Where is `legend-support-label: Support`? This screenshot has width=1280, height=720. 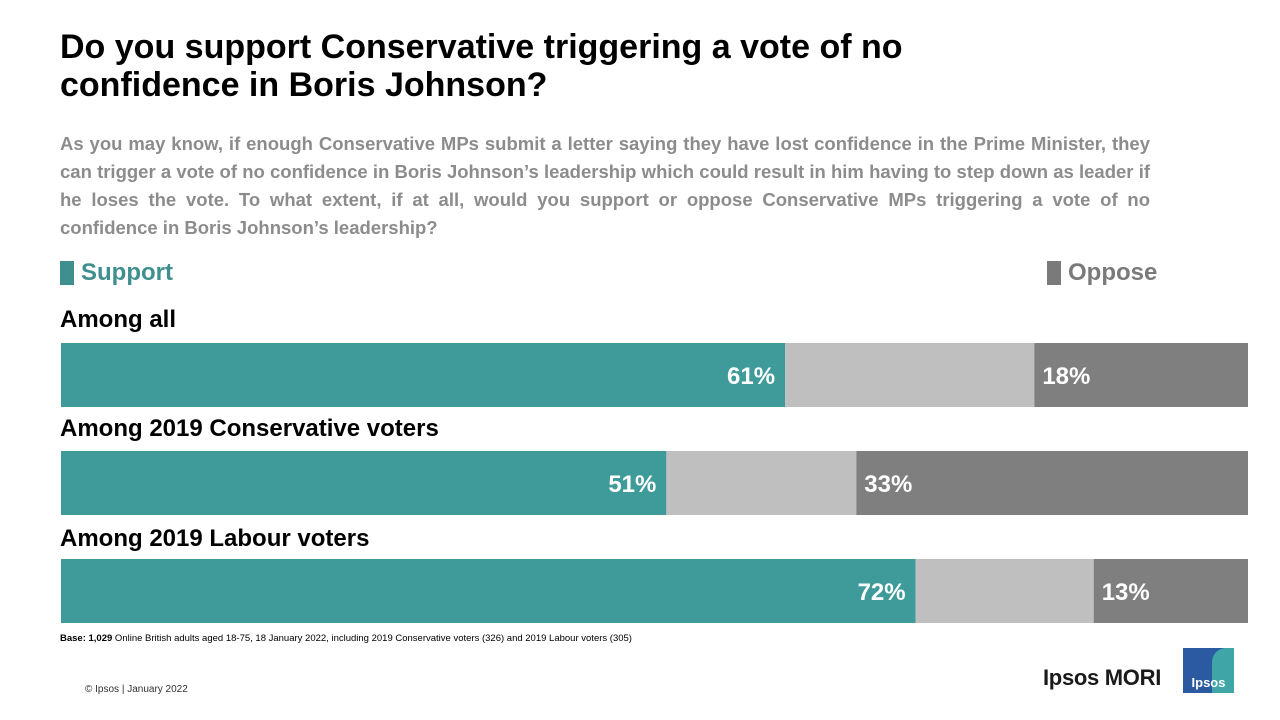 legend-support-label: Support is located at coordinates (127, 272).